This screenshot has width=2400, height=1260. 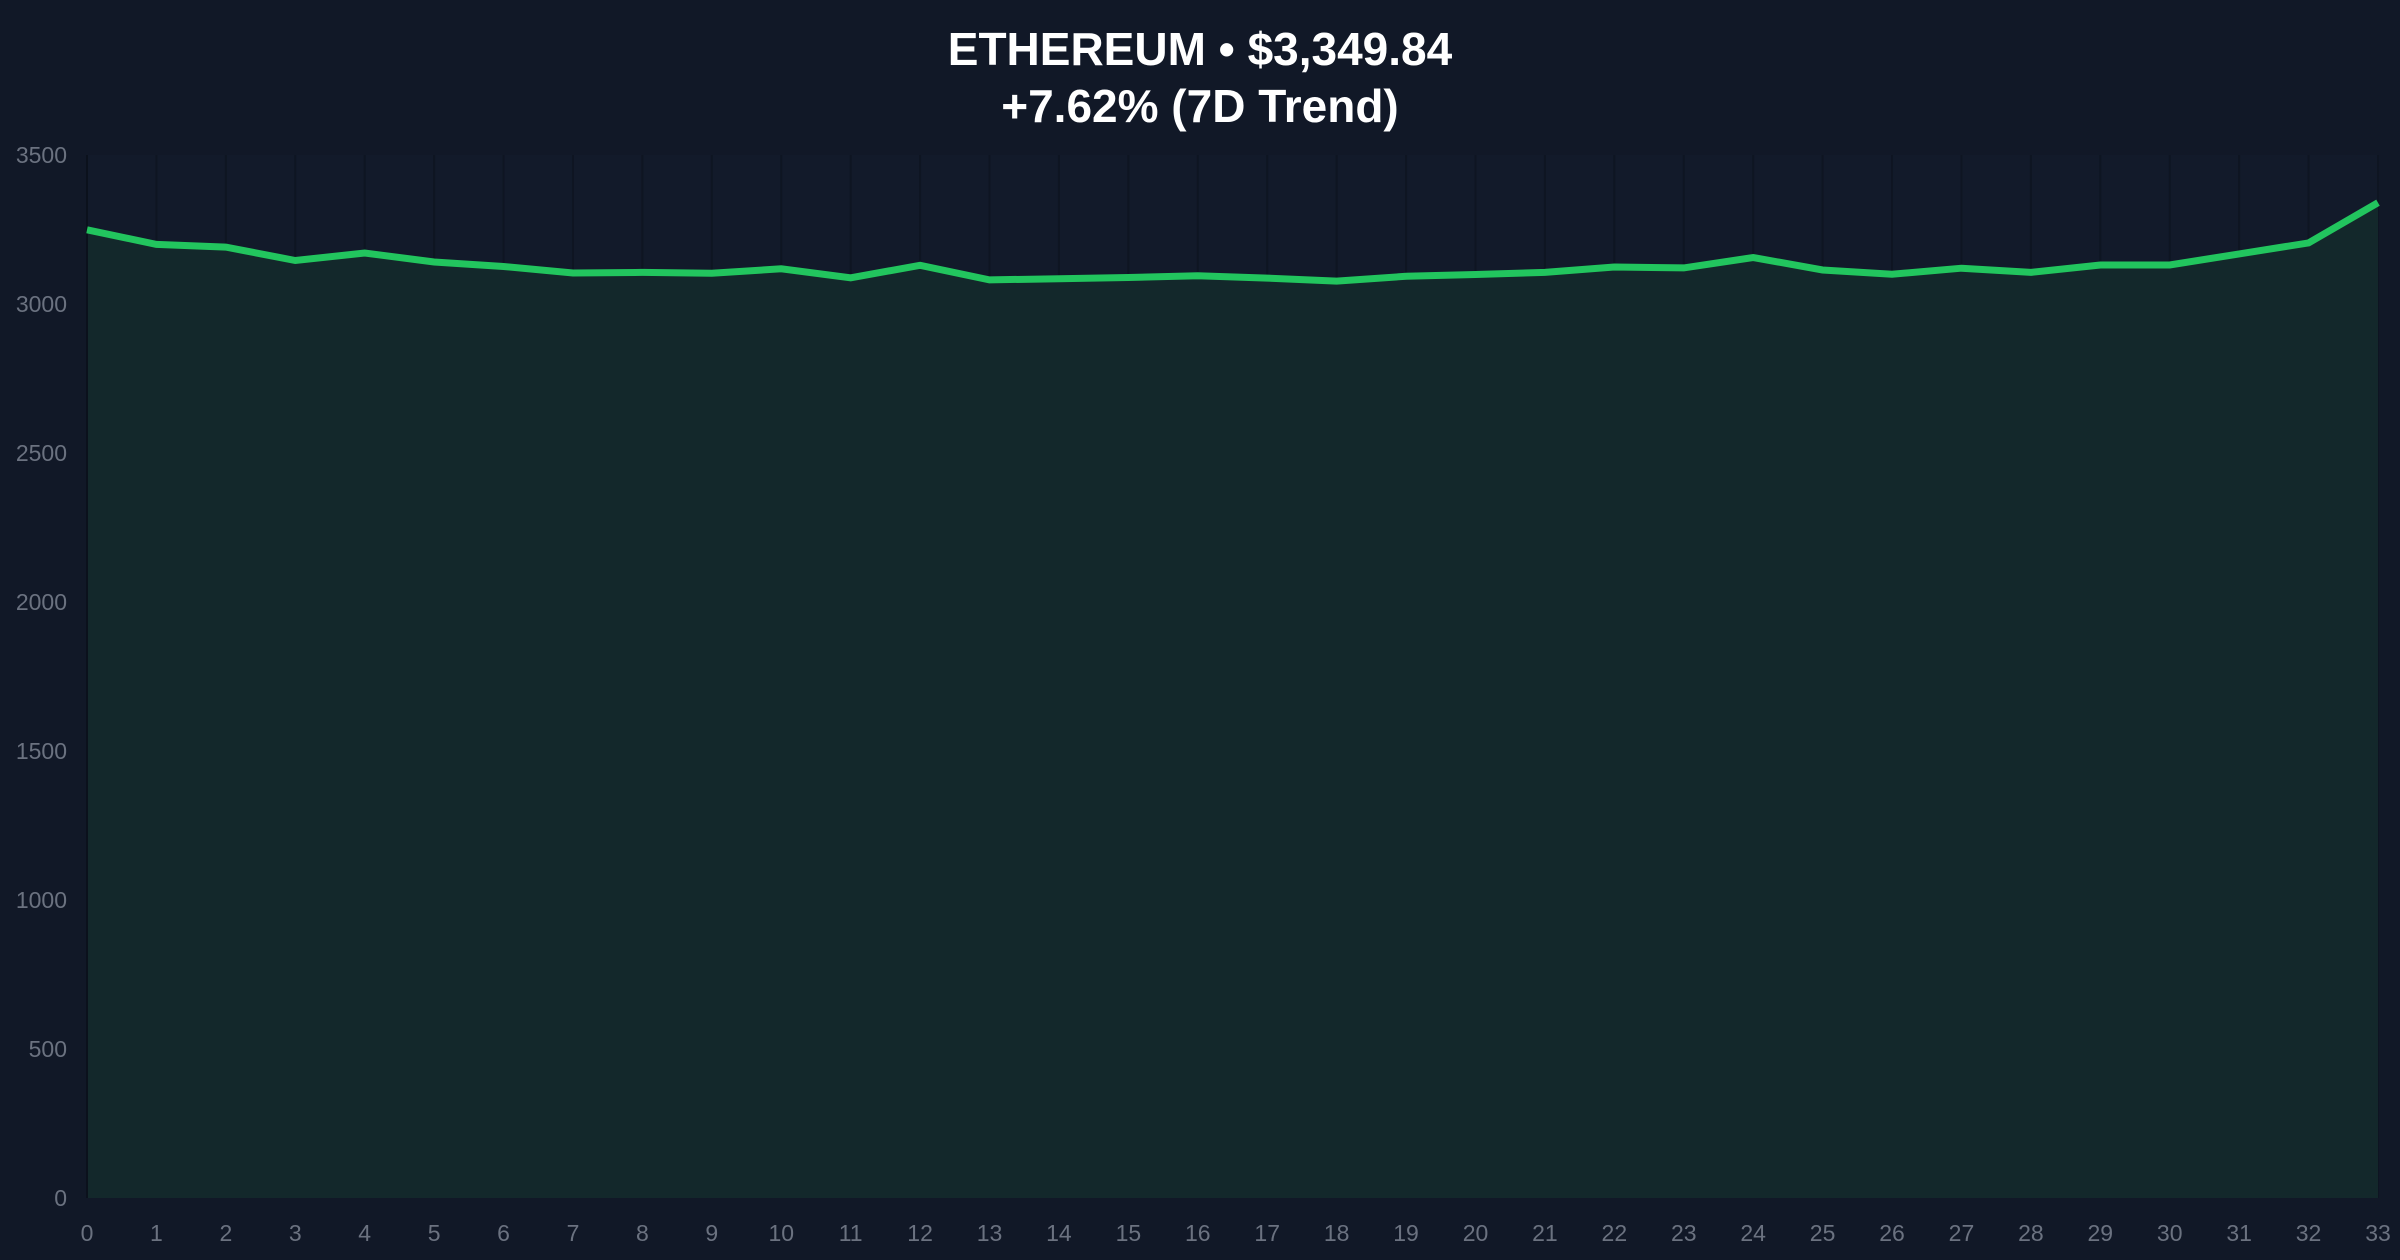 What do you see at coordinates (295, 1233) in the screenshot?
I see `x-tick-label: 3` at bounding box center [295, 1233].